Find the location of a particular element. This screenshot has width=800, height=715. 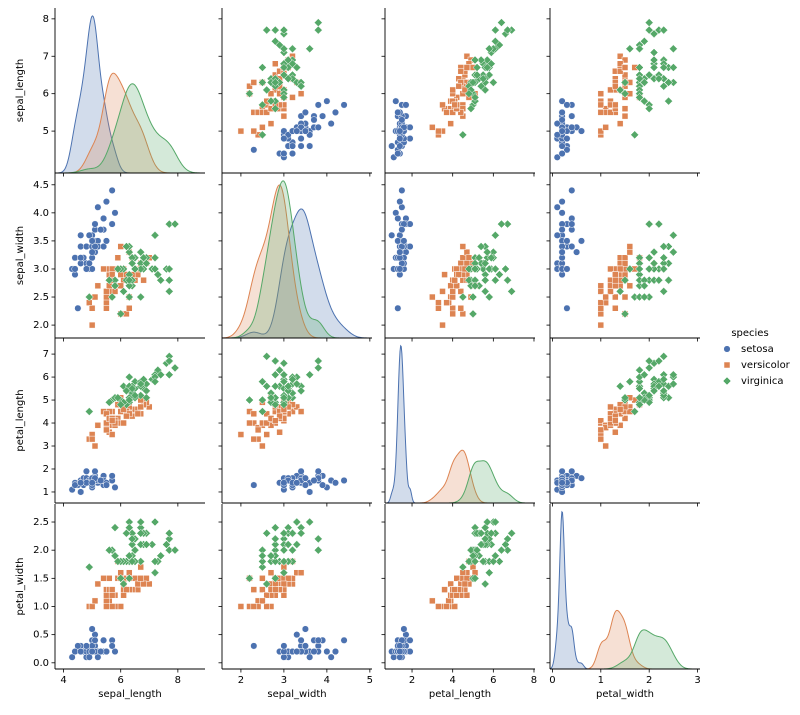

kde-line is located at coordinates (130, 128).